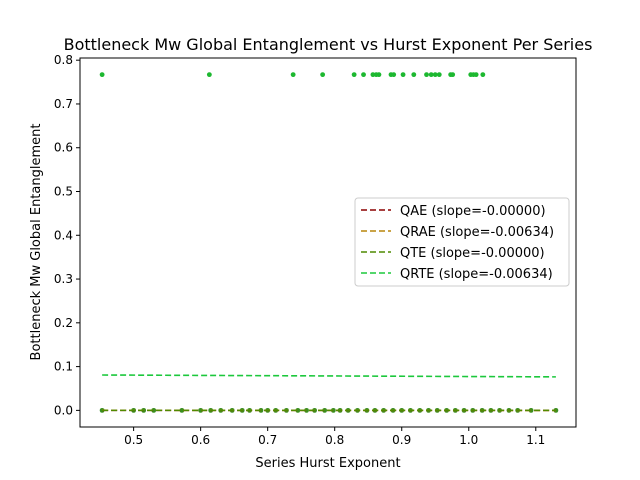  I want to click on legend-label: QRTE (slope=-0.00634), so click(476, 274).